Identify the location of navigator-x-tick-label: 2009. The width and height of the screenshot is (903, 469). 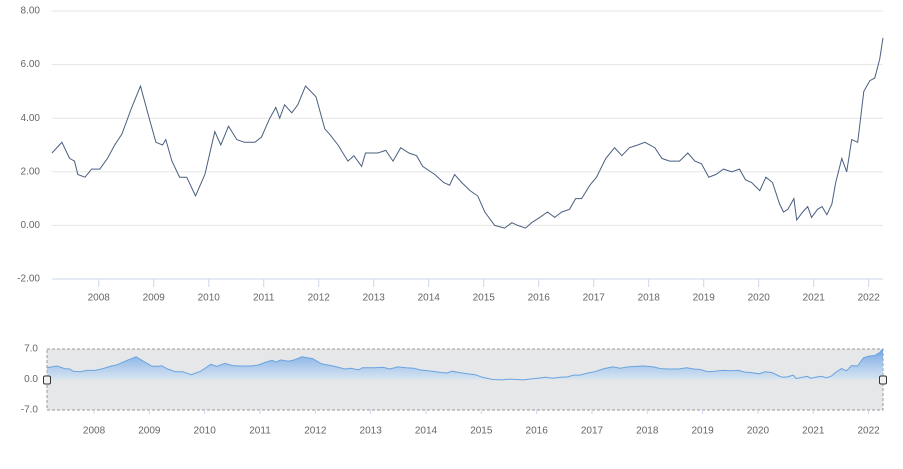
(149, 431).